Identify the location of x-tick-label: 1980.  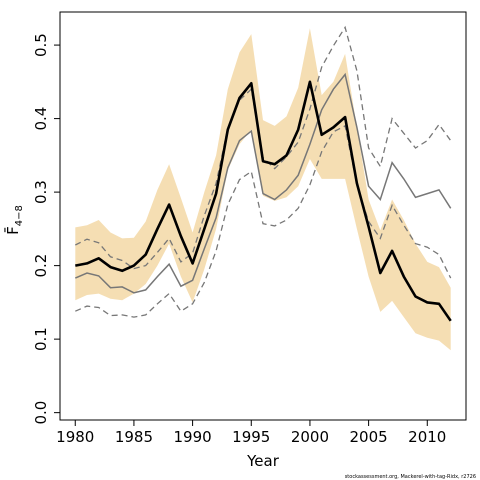
(75, 437).